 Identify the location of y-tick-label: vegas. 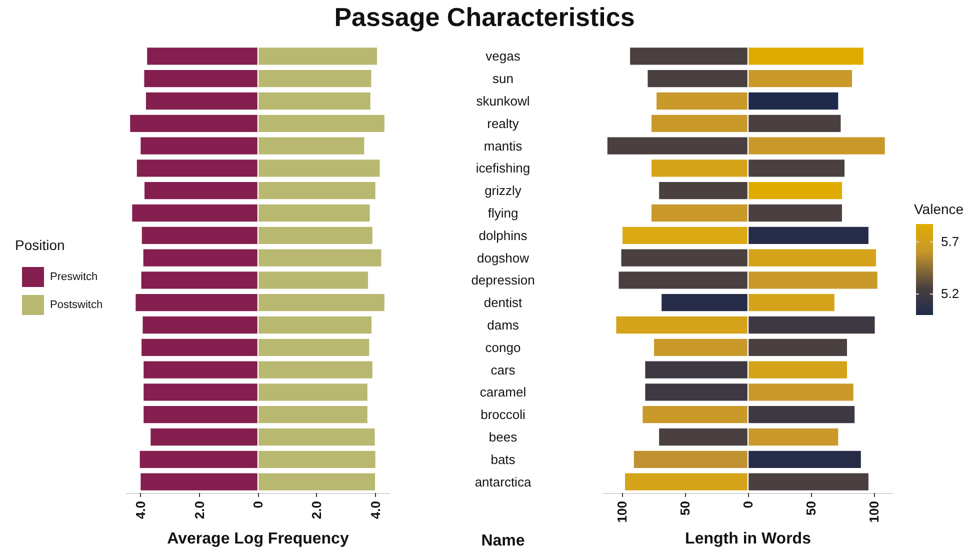
(503, 56).